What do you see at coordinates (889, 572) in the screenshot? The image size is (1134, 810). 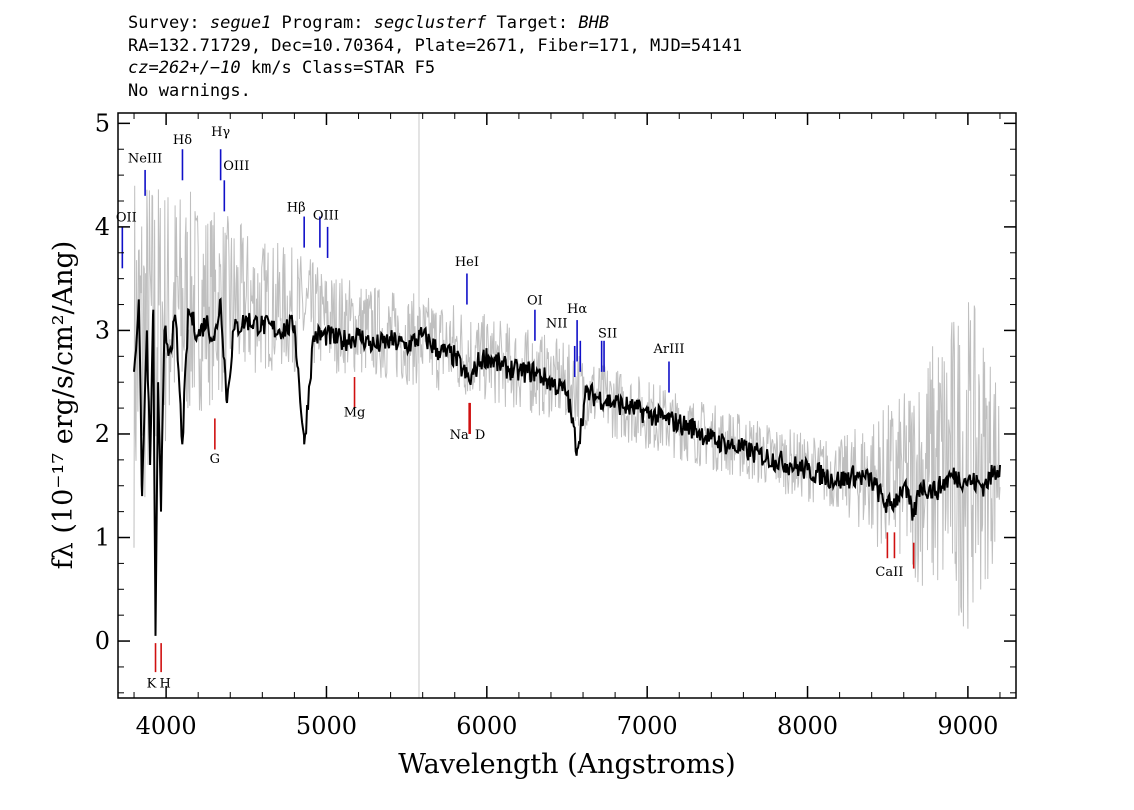 I see `absorption-line-label-6: CaII` at bounding box center [889, 572].